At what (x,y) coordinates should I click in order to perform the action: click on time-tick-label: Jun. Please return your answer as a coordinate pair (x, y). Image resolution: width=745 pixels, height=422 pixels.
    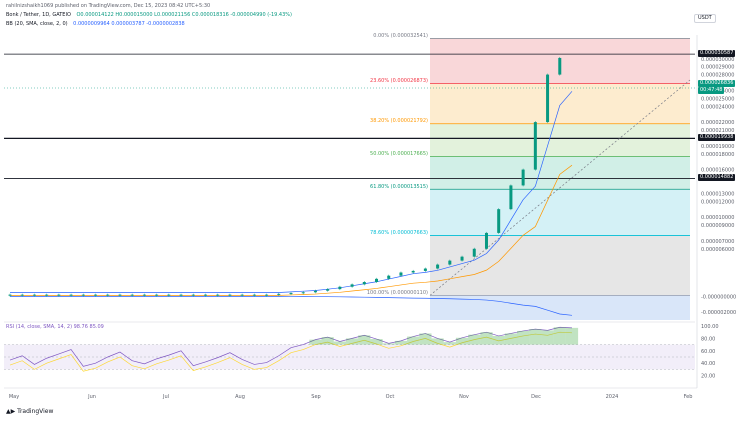
    Looking at the image, I should click on (91, 397).